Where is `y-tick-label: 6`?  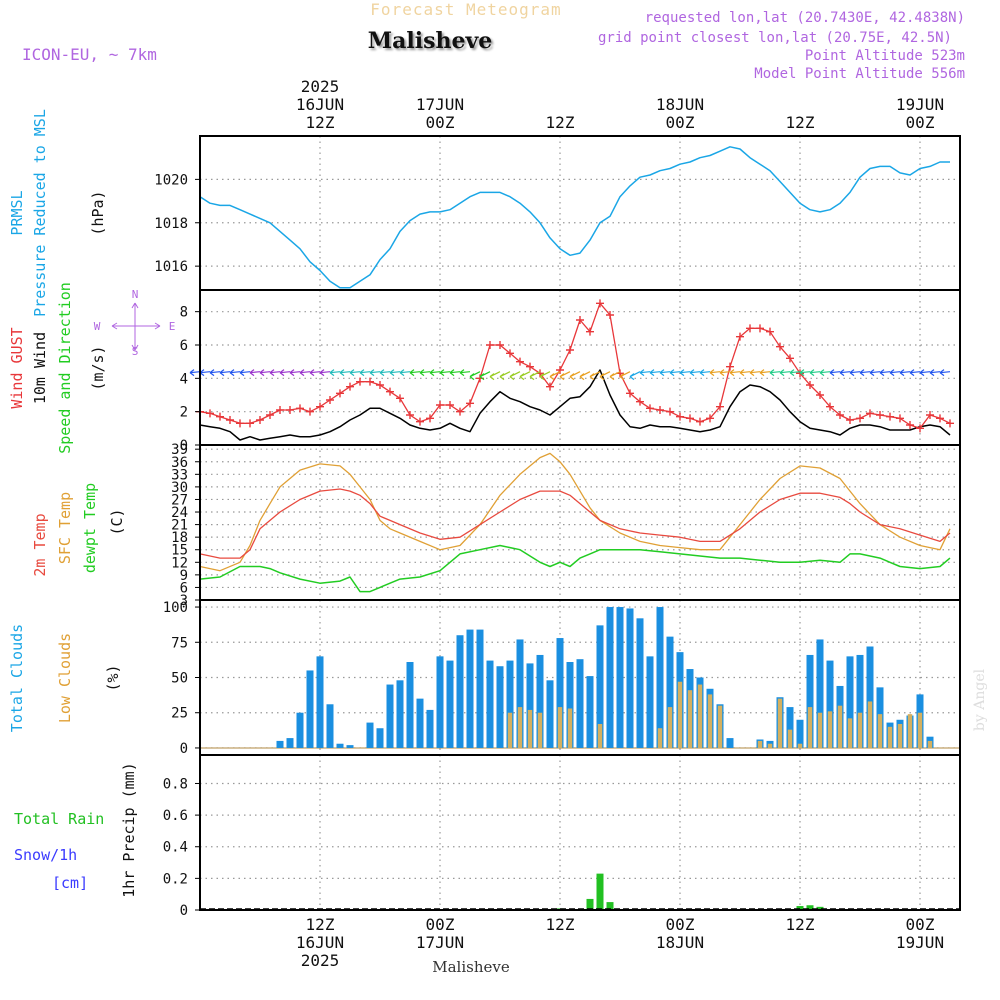
y-tick-label: 6 is located at coordinates (184, 588).